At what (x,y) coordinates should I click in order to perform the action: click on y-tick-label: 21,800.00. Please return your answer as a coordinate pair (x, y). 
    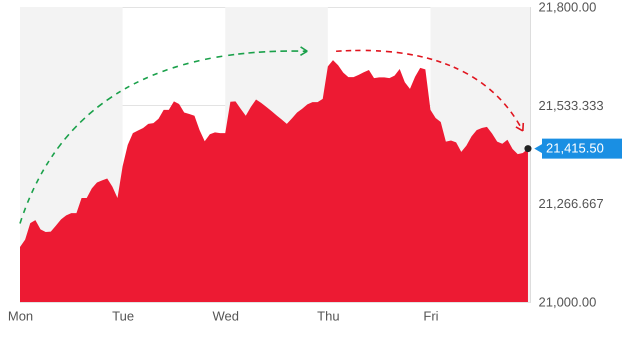
    Looking at the image, I should click on (567, 7).